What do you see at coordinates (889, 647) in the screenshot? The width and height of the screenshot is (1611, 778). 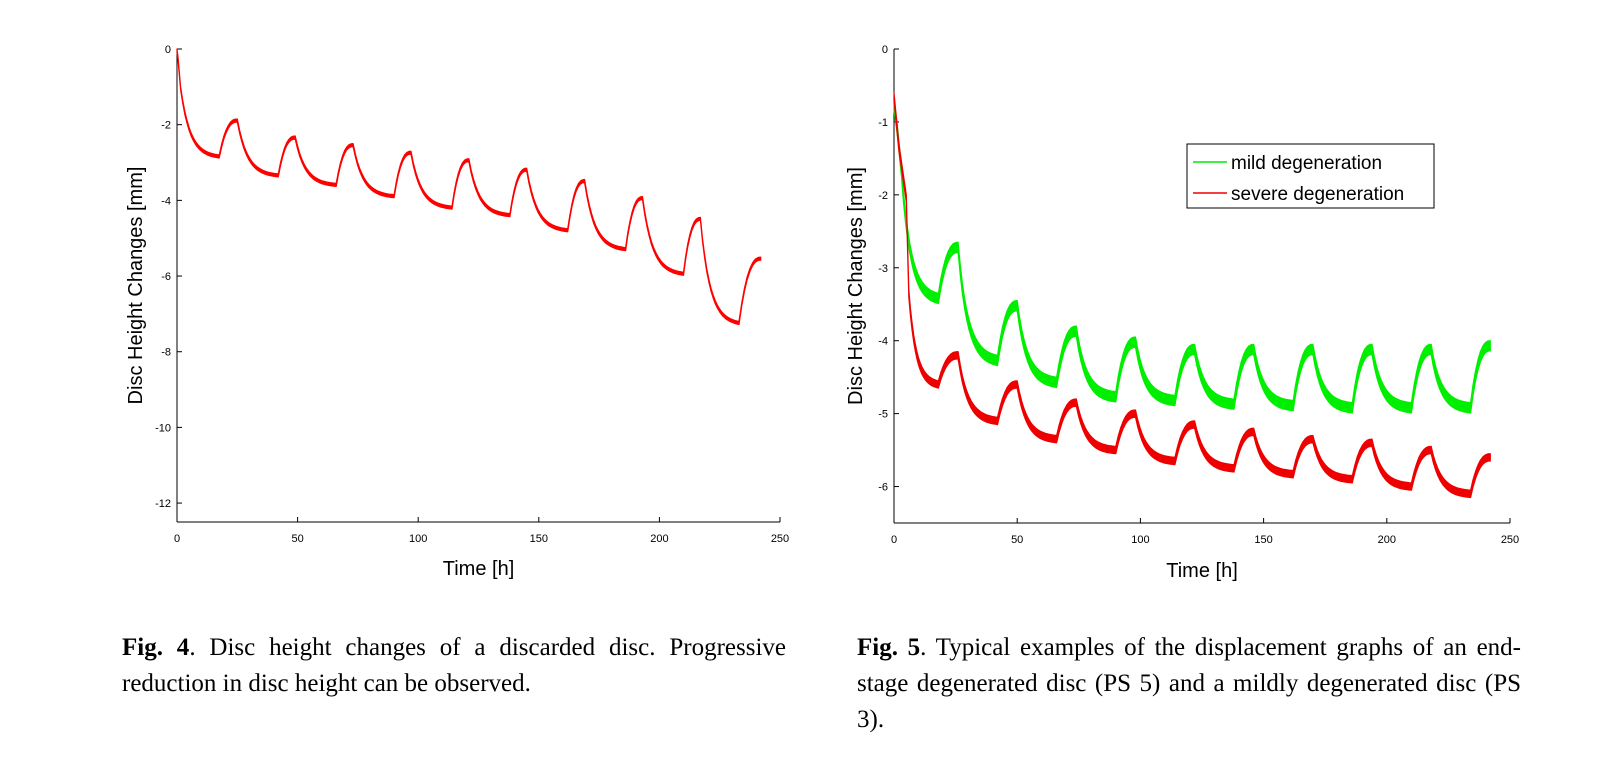 I see `fig5-caption-label: Fig. 5` at bounding box center [889, 647].